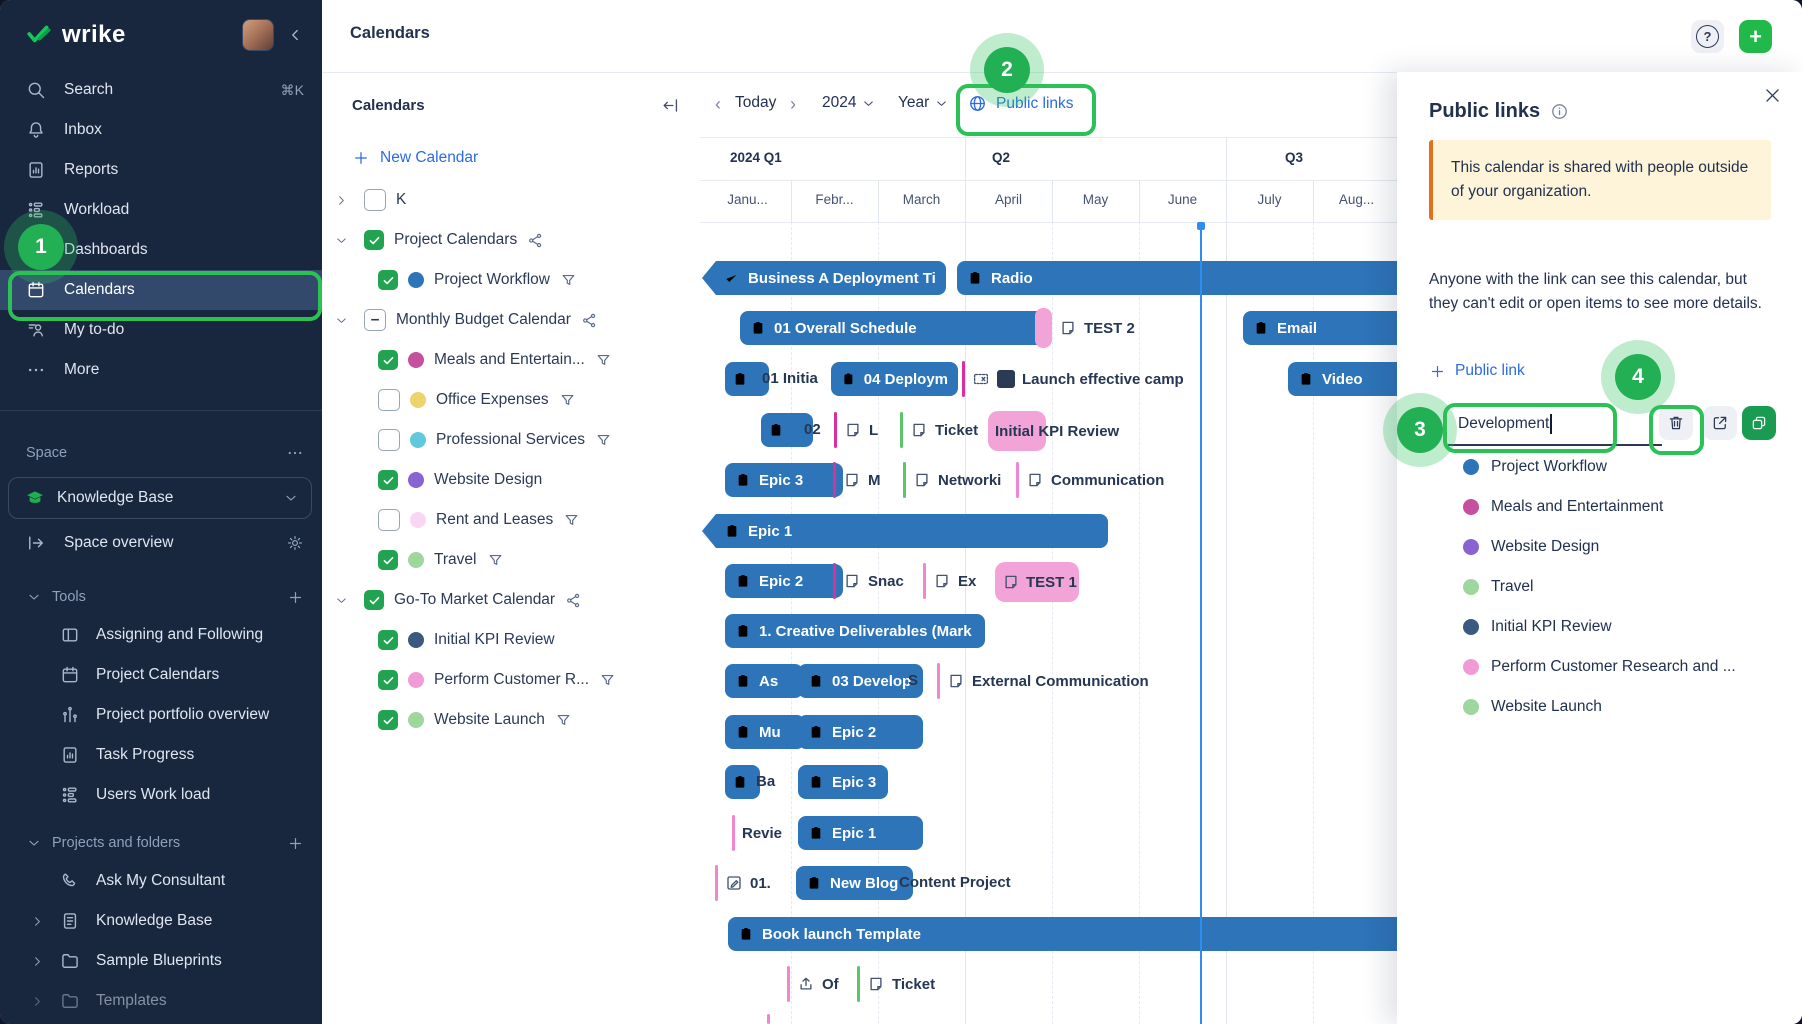  What do you see at coordinates (1755, 36) in the screenshot?
I see `add-button: +` at bounding box center [1755, 36].